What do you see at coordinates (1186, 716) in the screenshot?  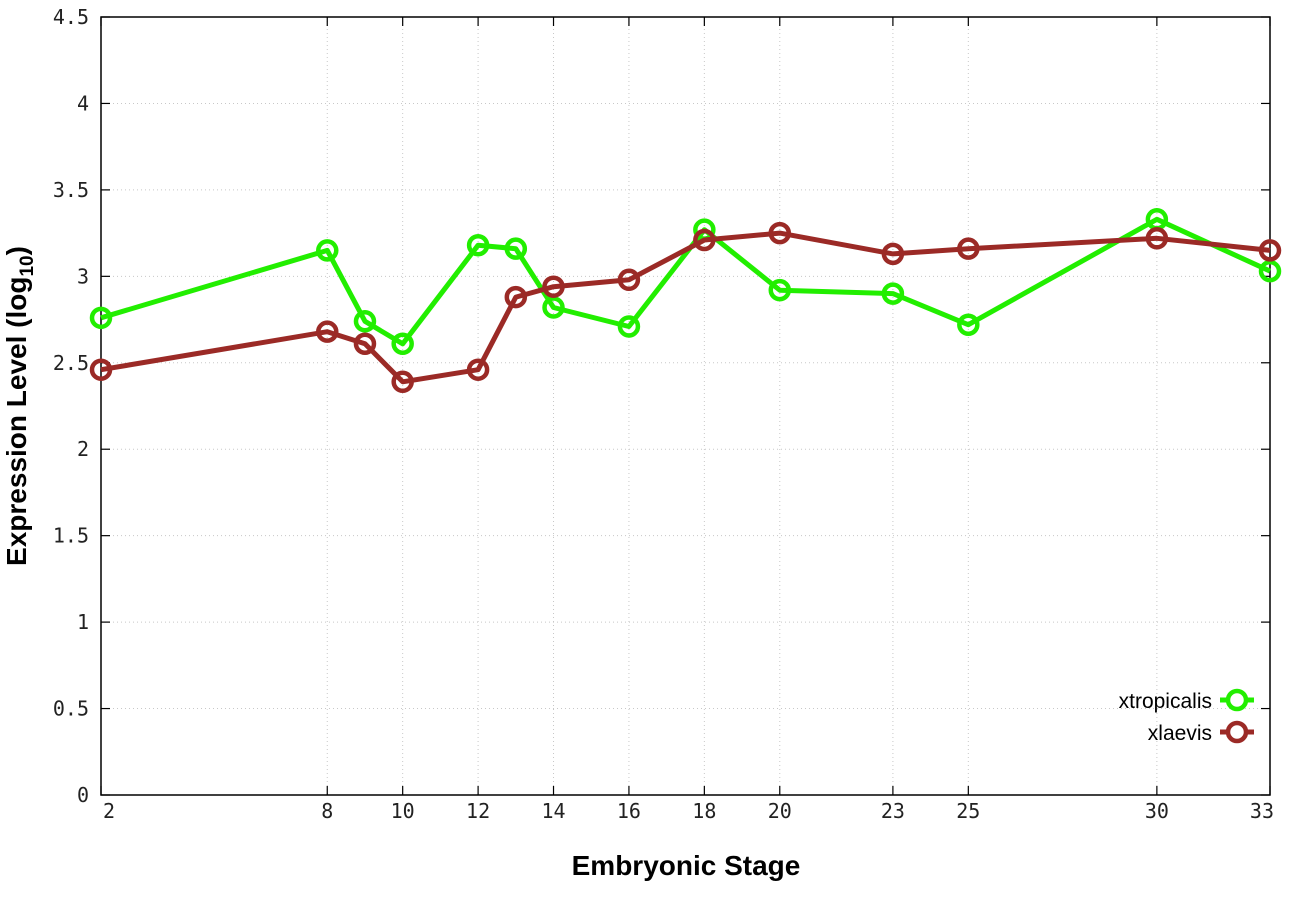 I see `legend: xtropicalis xlaevis` at bounding box center [1186, 716].